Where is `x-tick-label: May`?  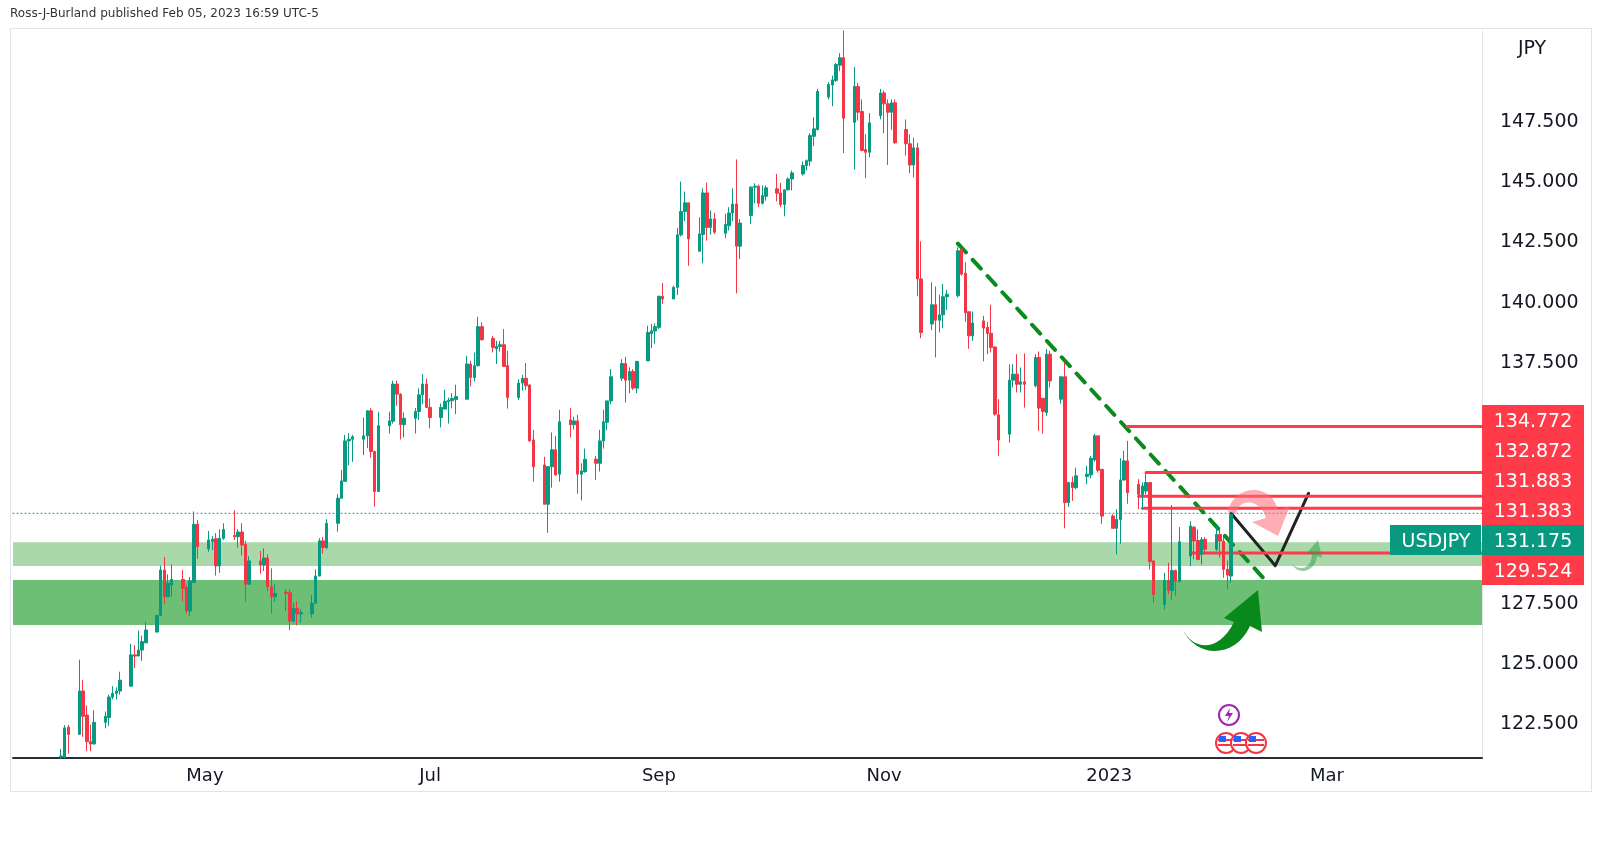 x-tick-label: May is located at coordinates (205, 774).